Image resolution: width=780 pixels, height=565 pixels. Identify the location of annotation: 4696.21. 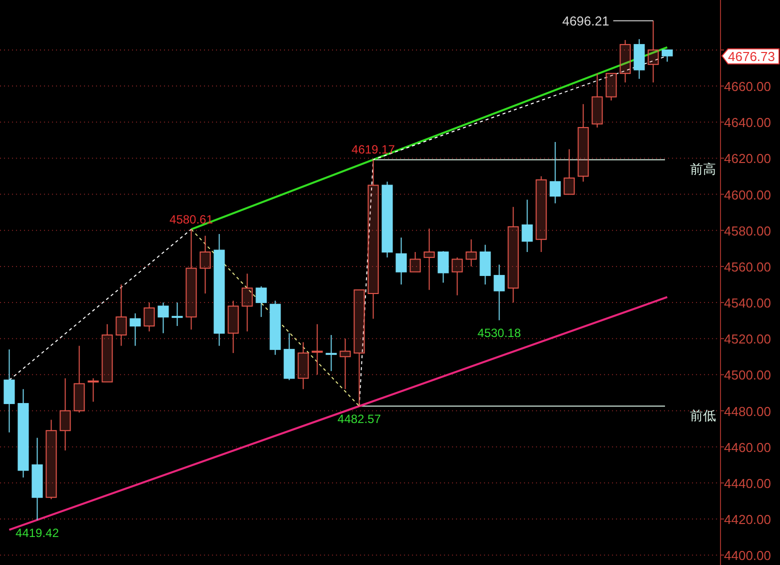
(586, 21).